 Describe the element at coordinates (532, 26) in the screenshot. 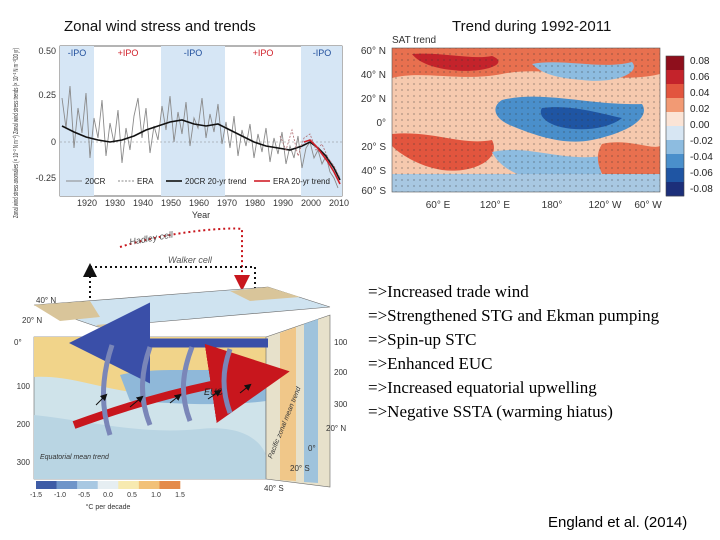

I see `right-panel-title: Trend during 1992-2011` at that location.